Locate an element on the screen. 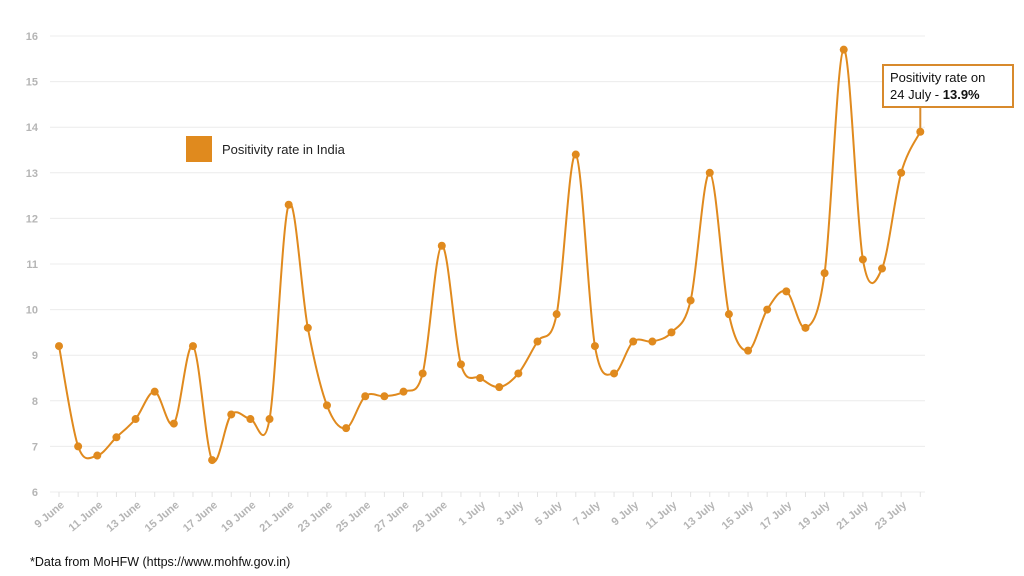 This screenshot has height=576, width=1024. x-tick-label: 19 July is located at coordinates (814, 516).